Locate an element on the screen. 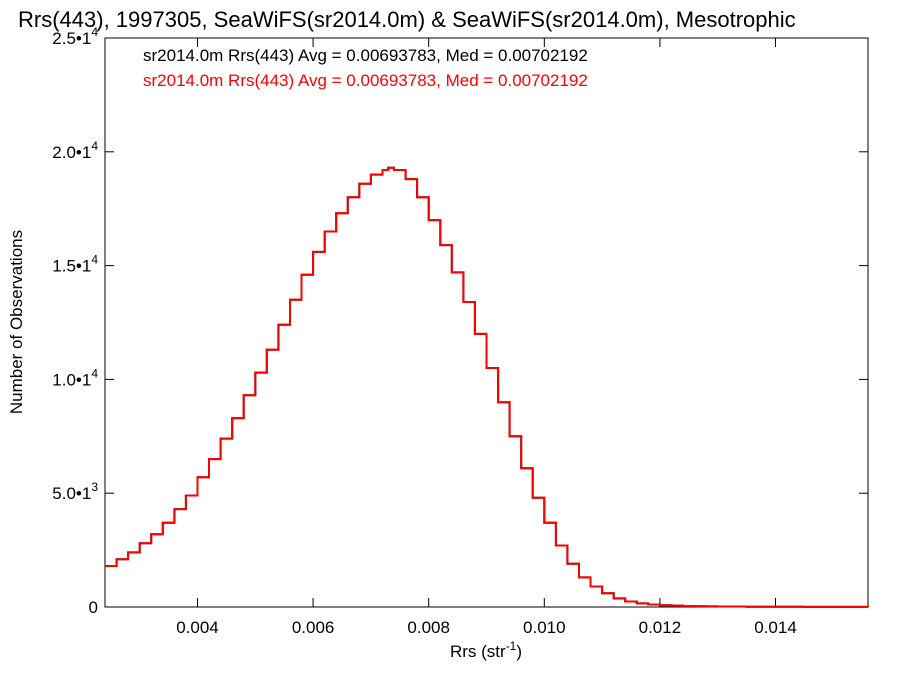 This screenshot has height=675, width=900. y-tick-label: 0 is located at coordinates (93, 607).